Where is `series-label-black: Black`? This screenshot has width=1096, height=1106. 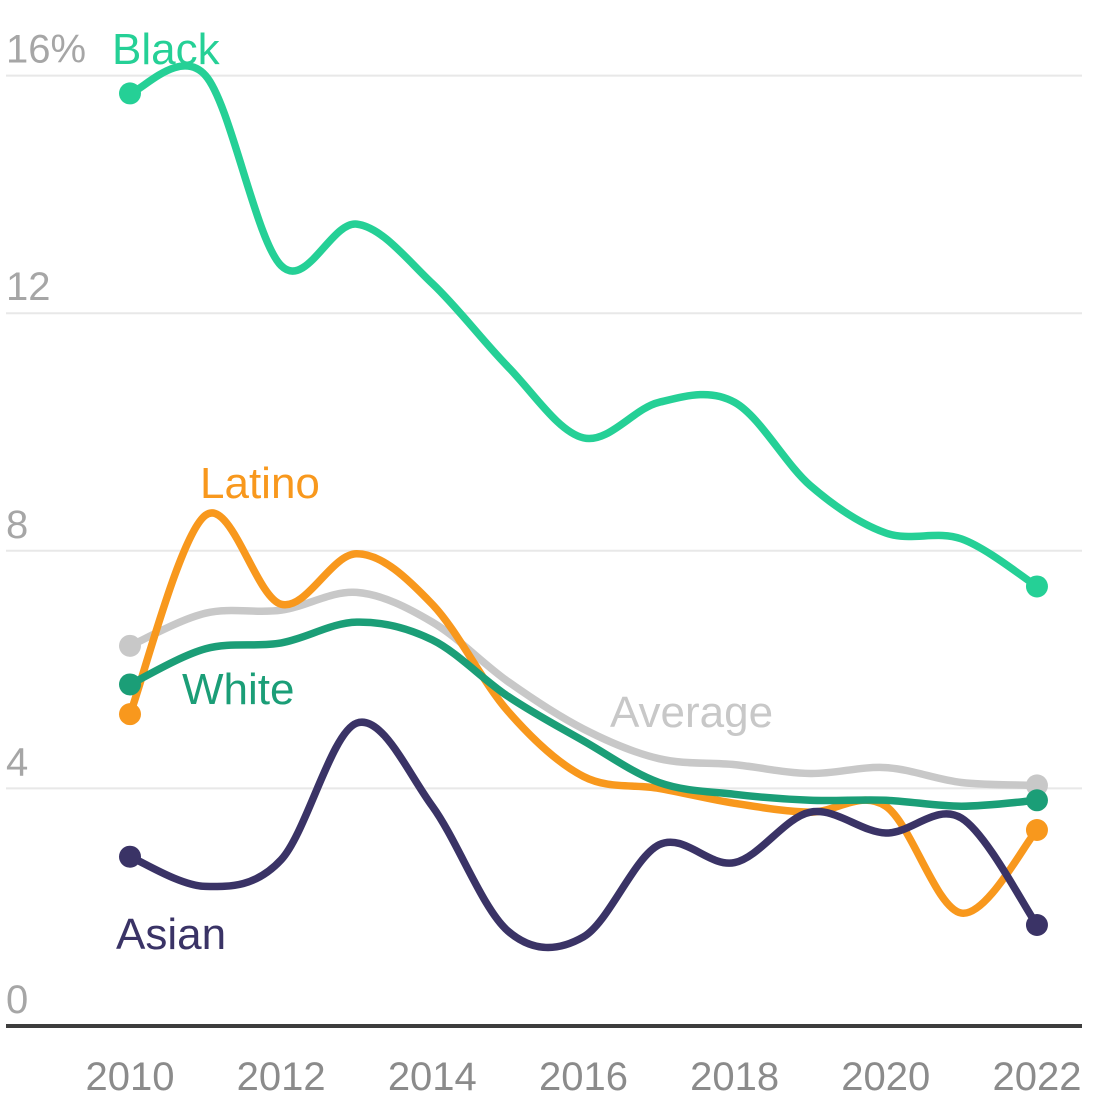
series-label-black: Black is located at coordinates (166, 49).